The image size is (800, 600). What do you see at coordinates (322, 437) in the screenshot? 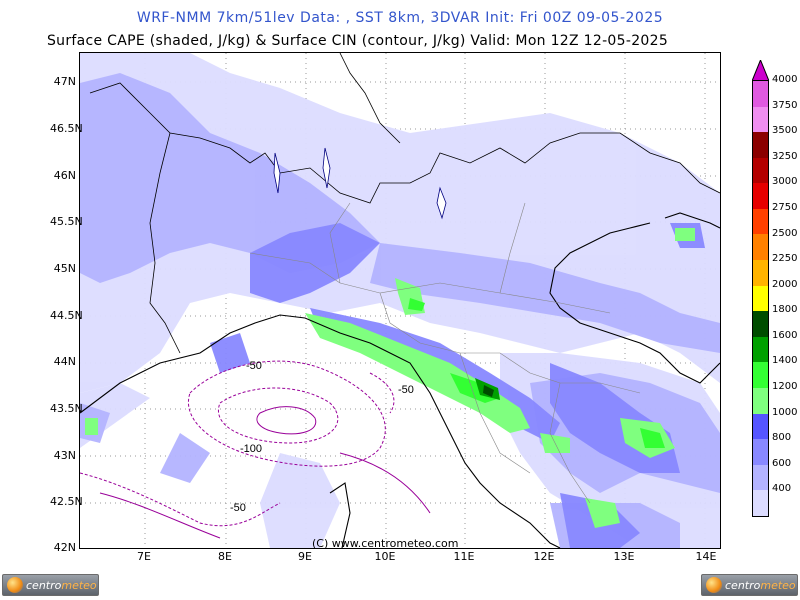
I see `cin-labels: -50 -50 -100 -50` at bounding box center [322, 437].